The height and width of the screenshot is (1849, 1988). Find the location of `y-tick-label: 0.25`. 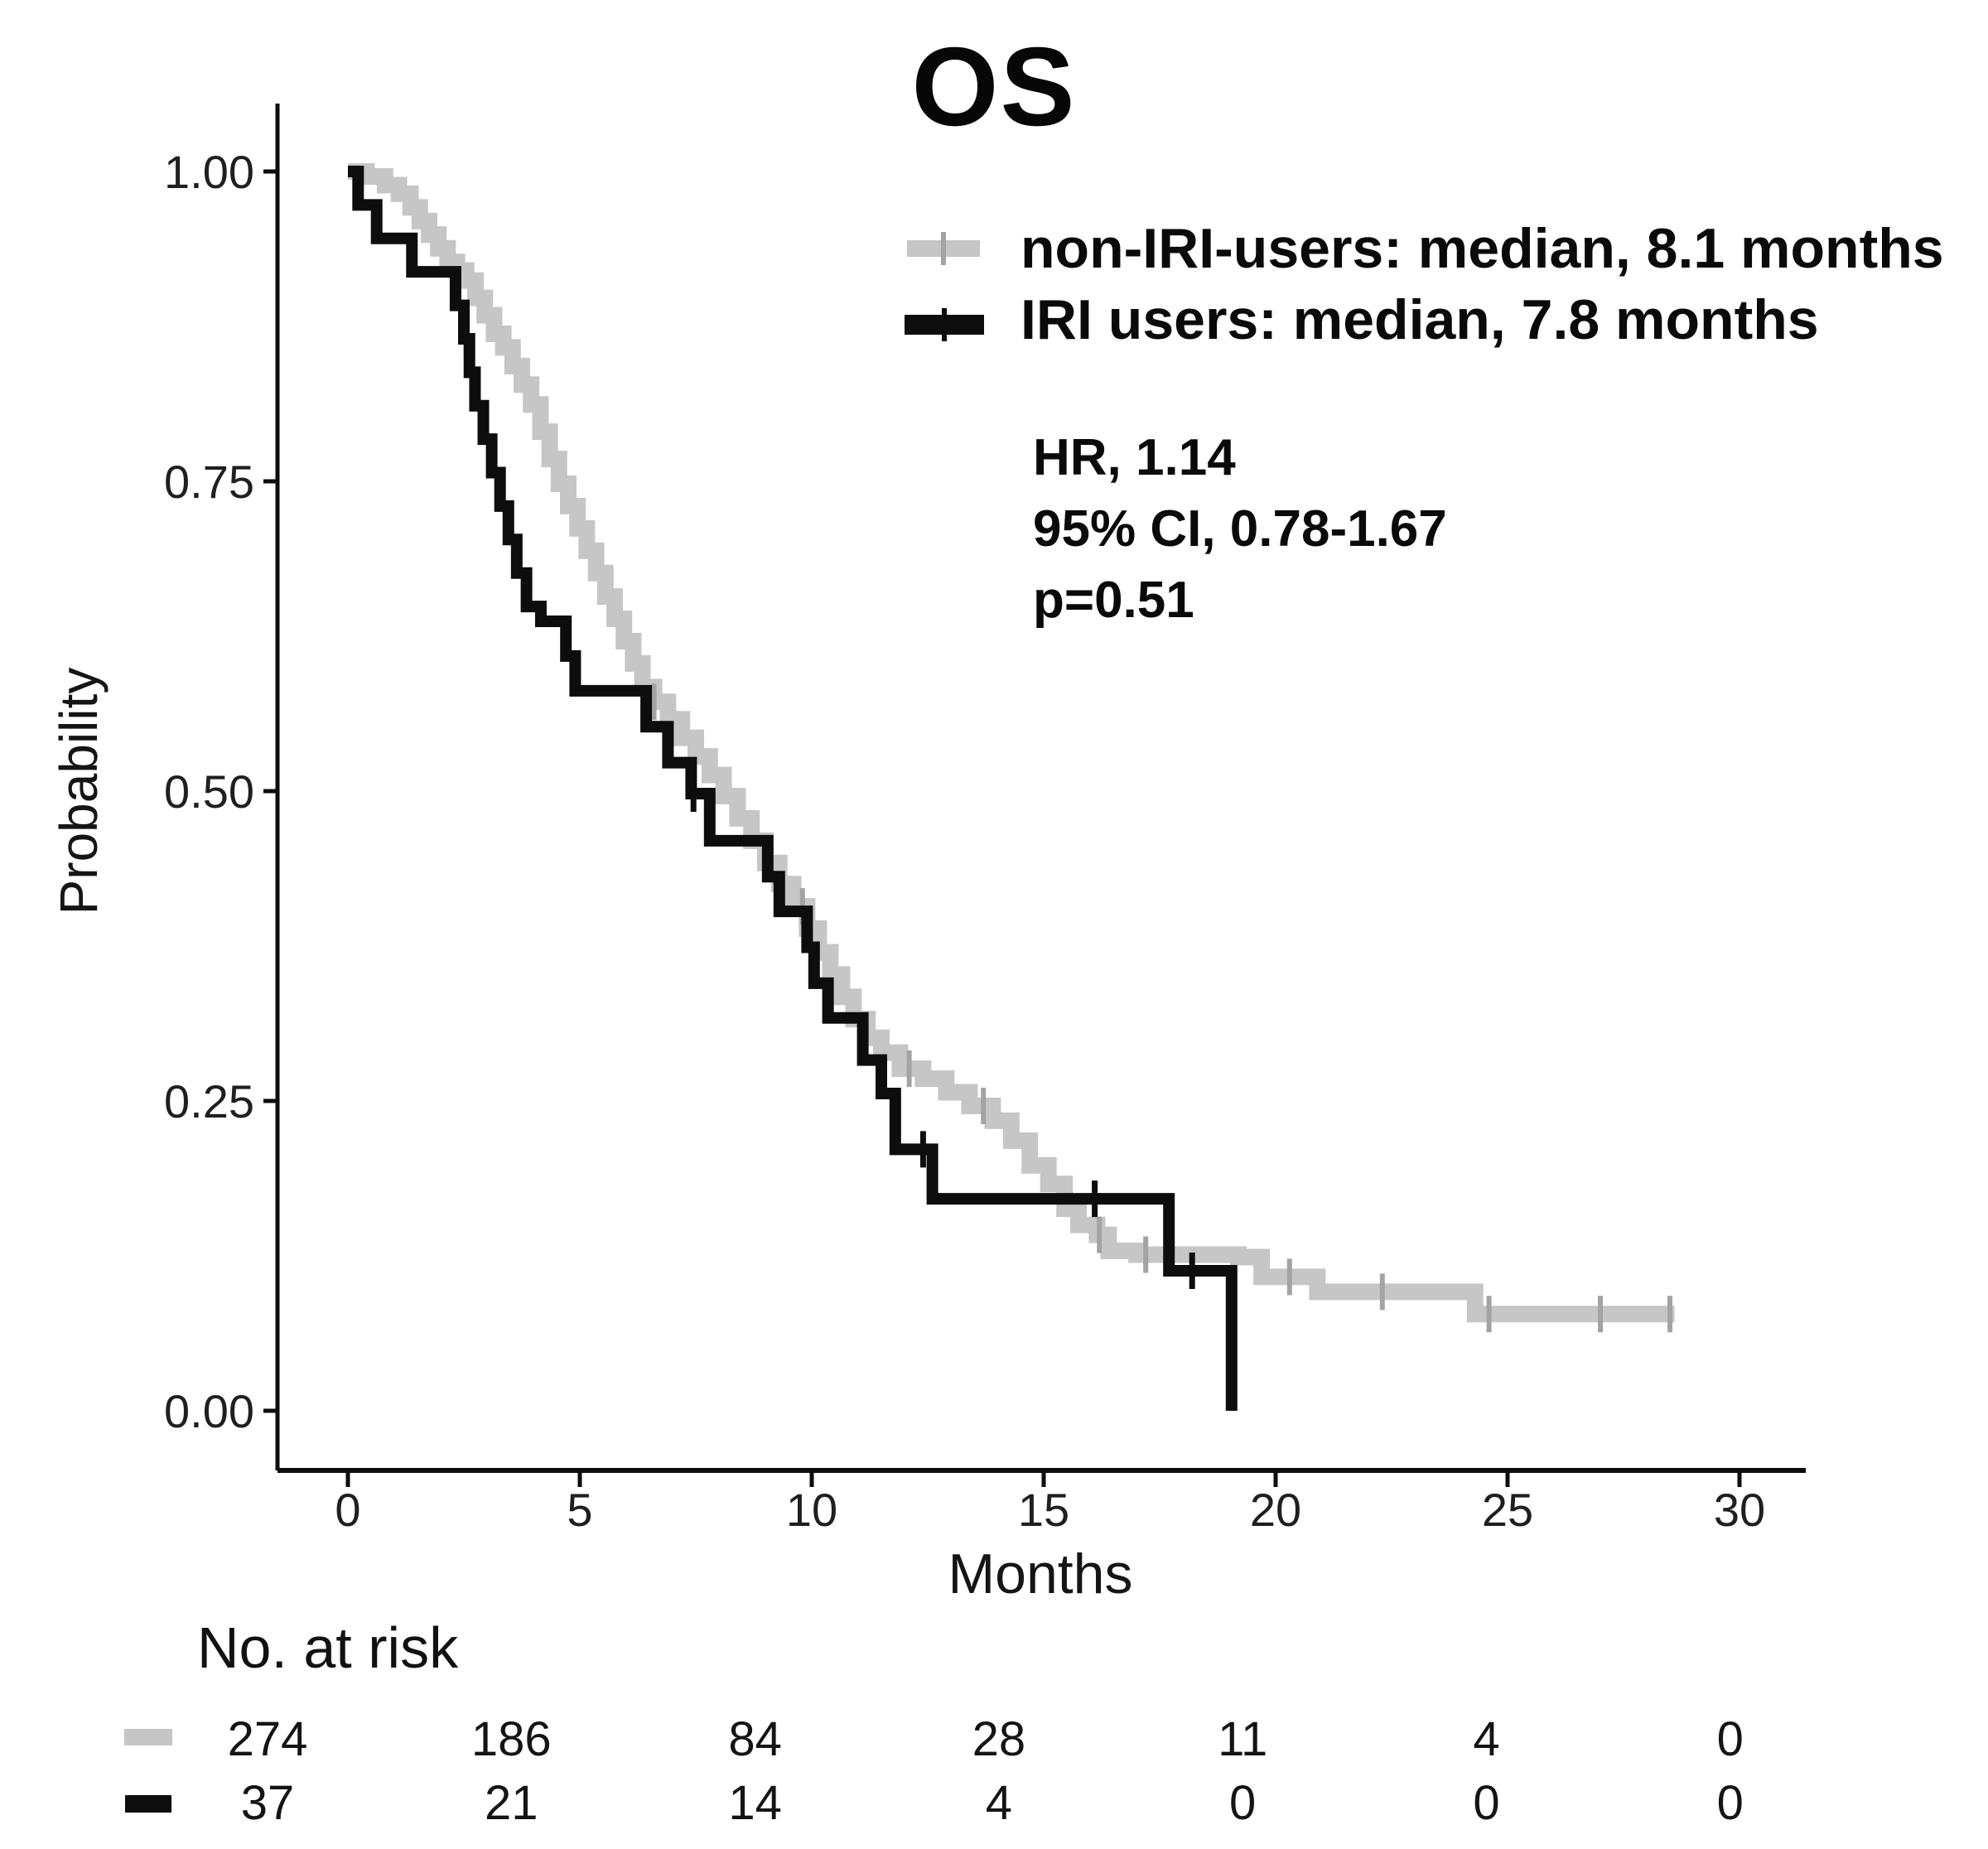

y-tick-label: 0.25 is located at coordinates (209, 1101).